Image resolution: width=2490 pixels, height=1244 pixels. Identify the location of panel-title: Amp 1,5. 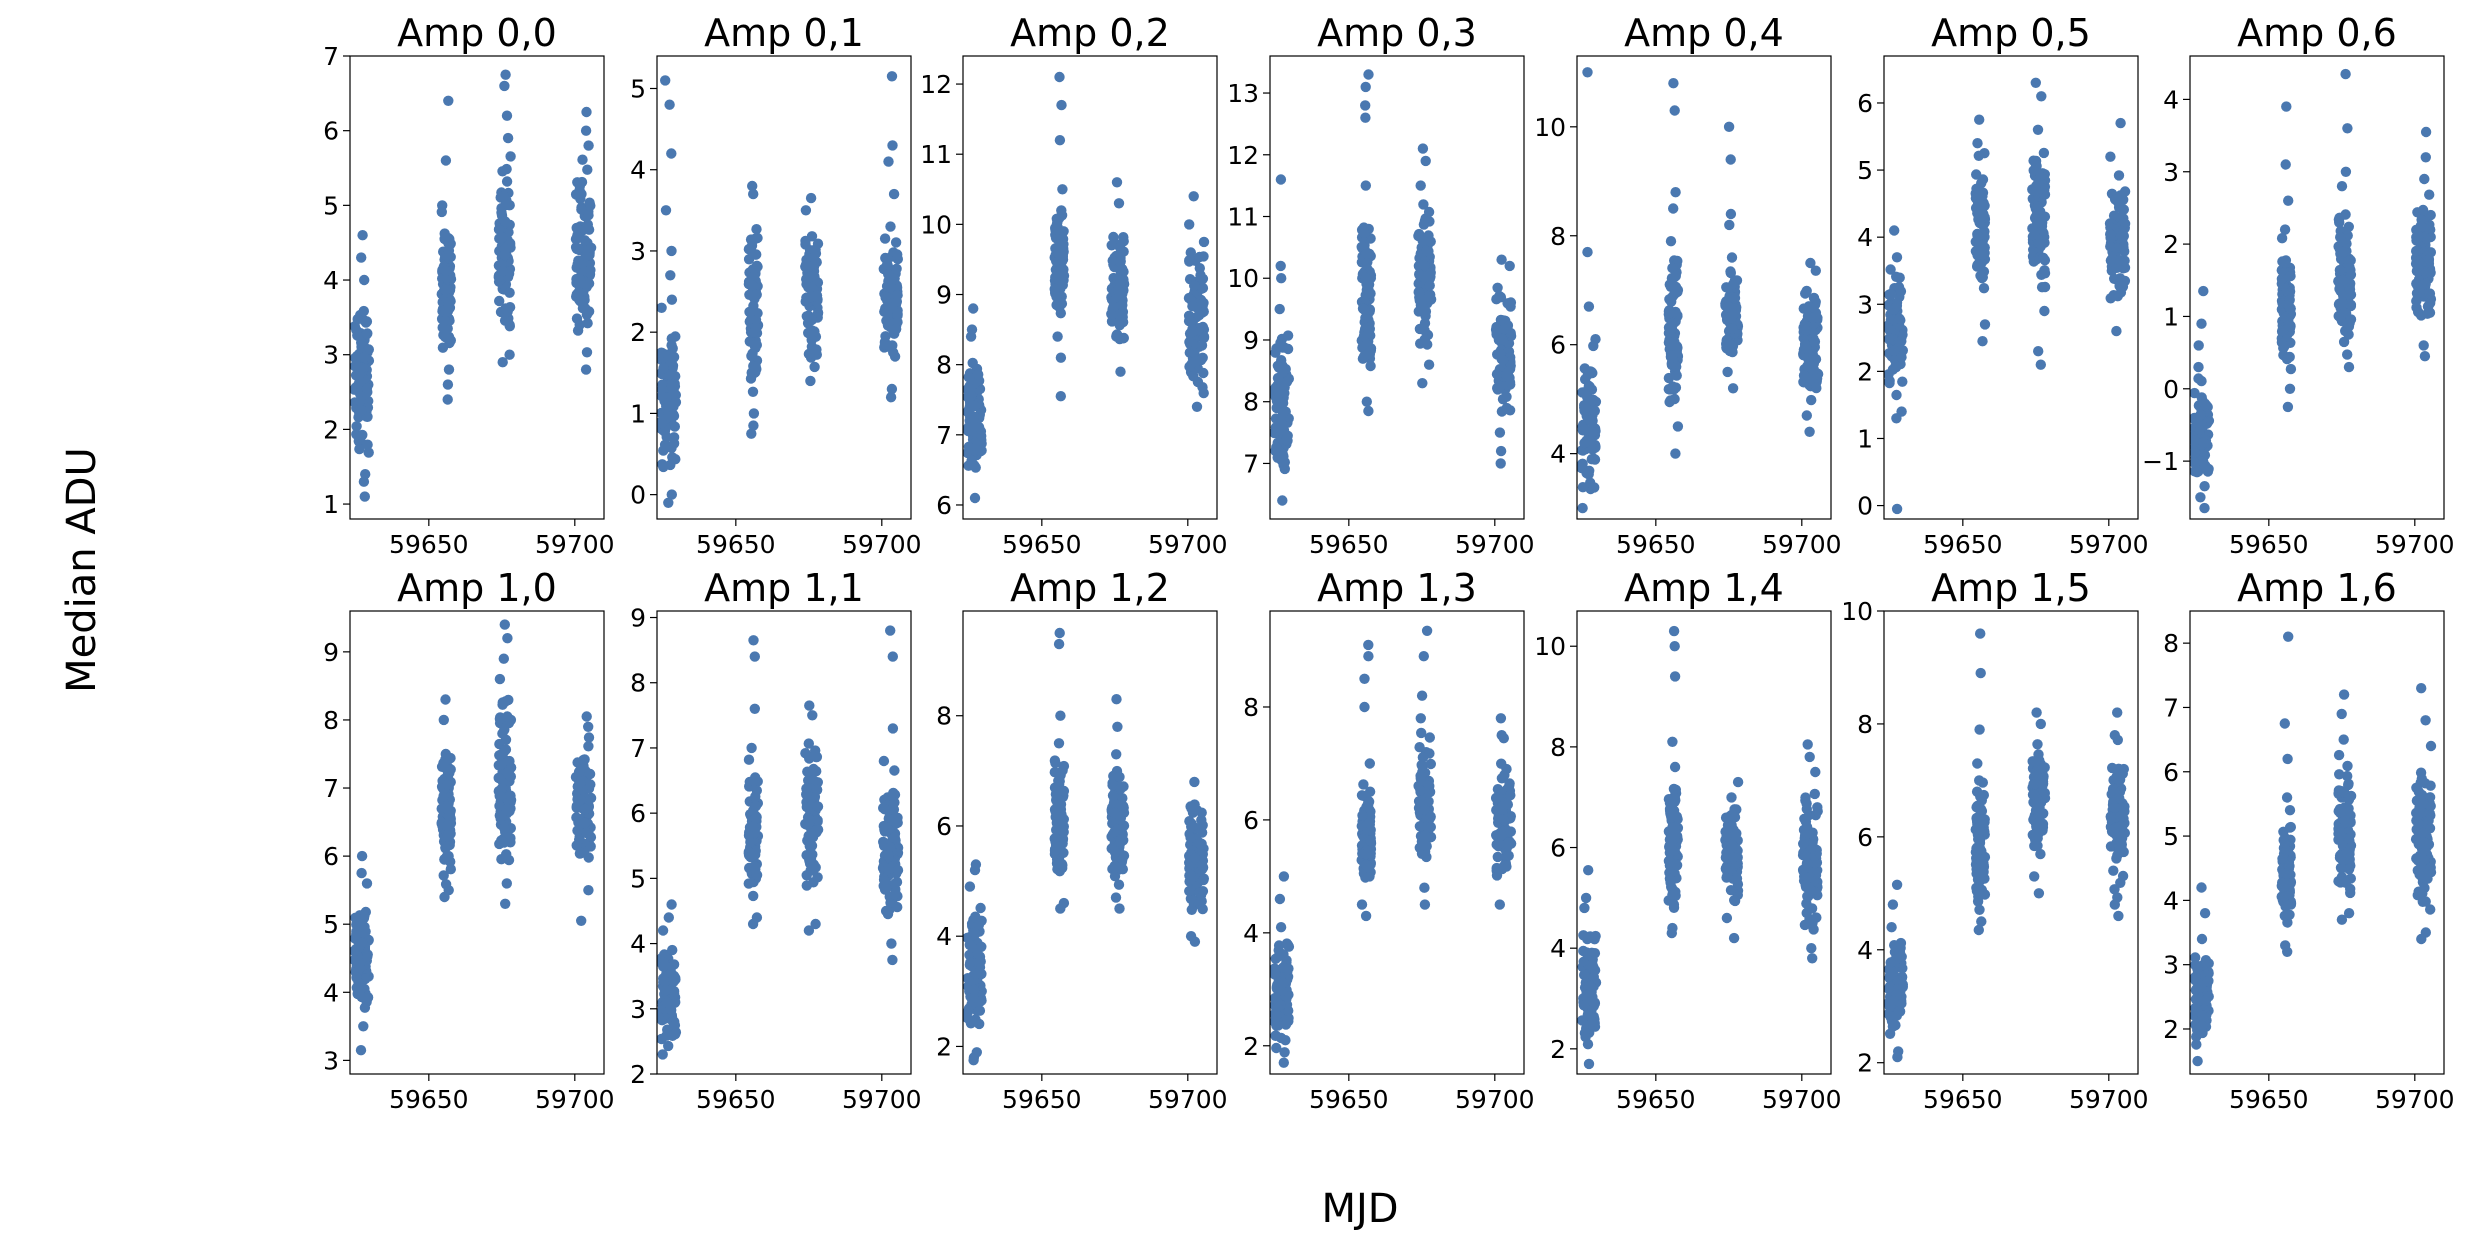
(2011, 588).